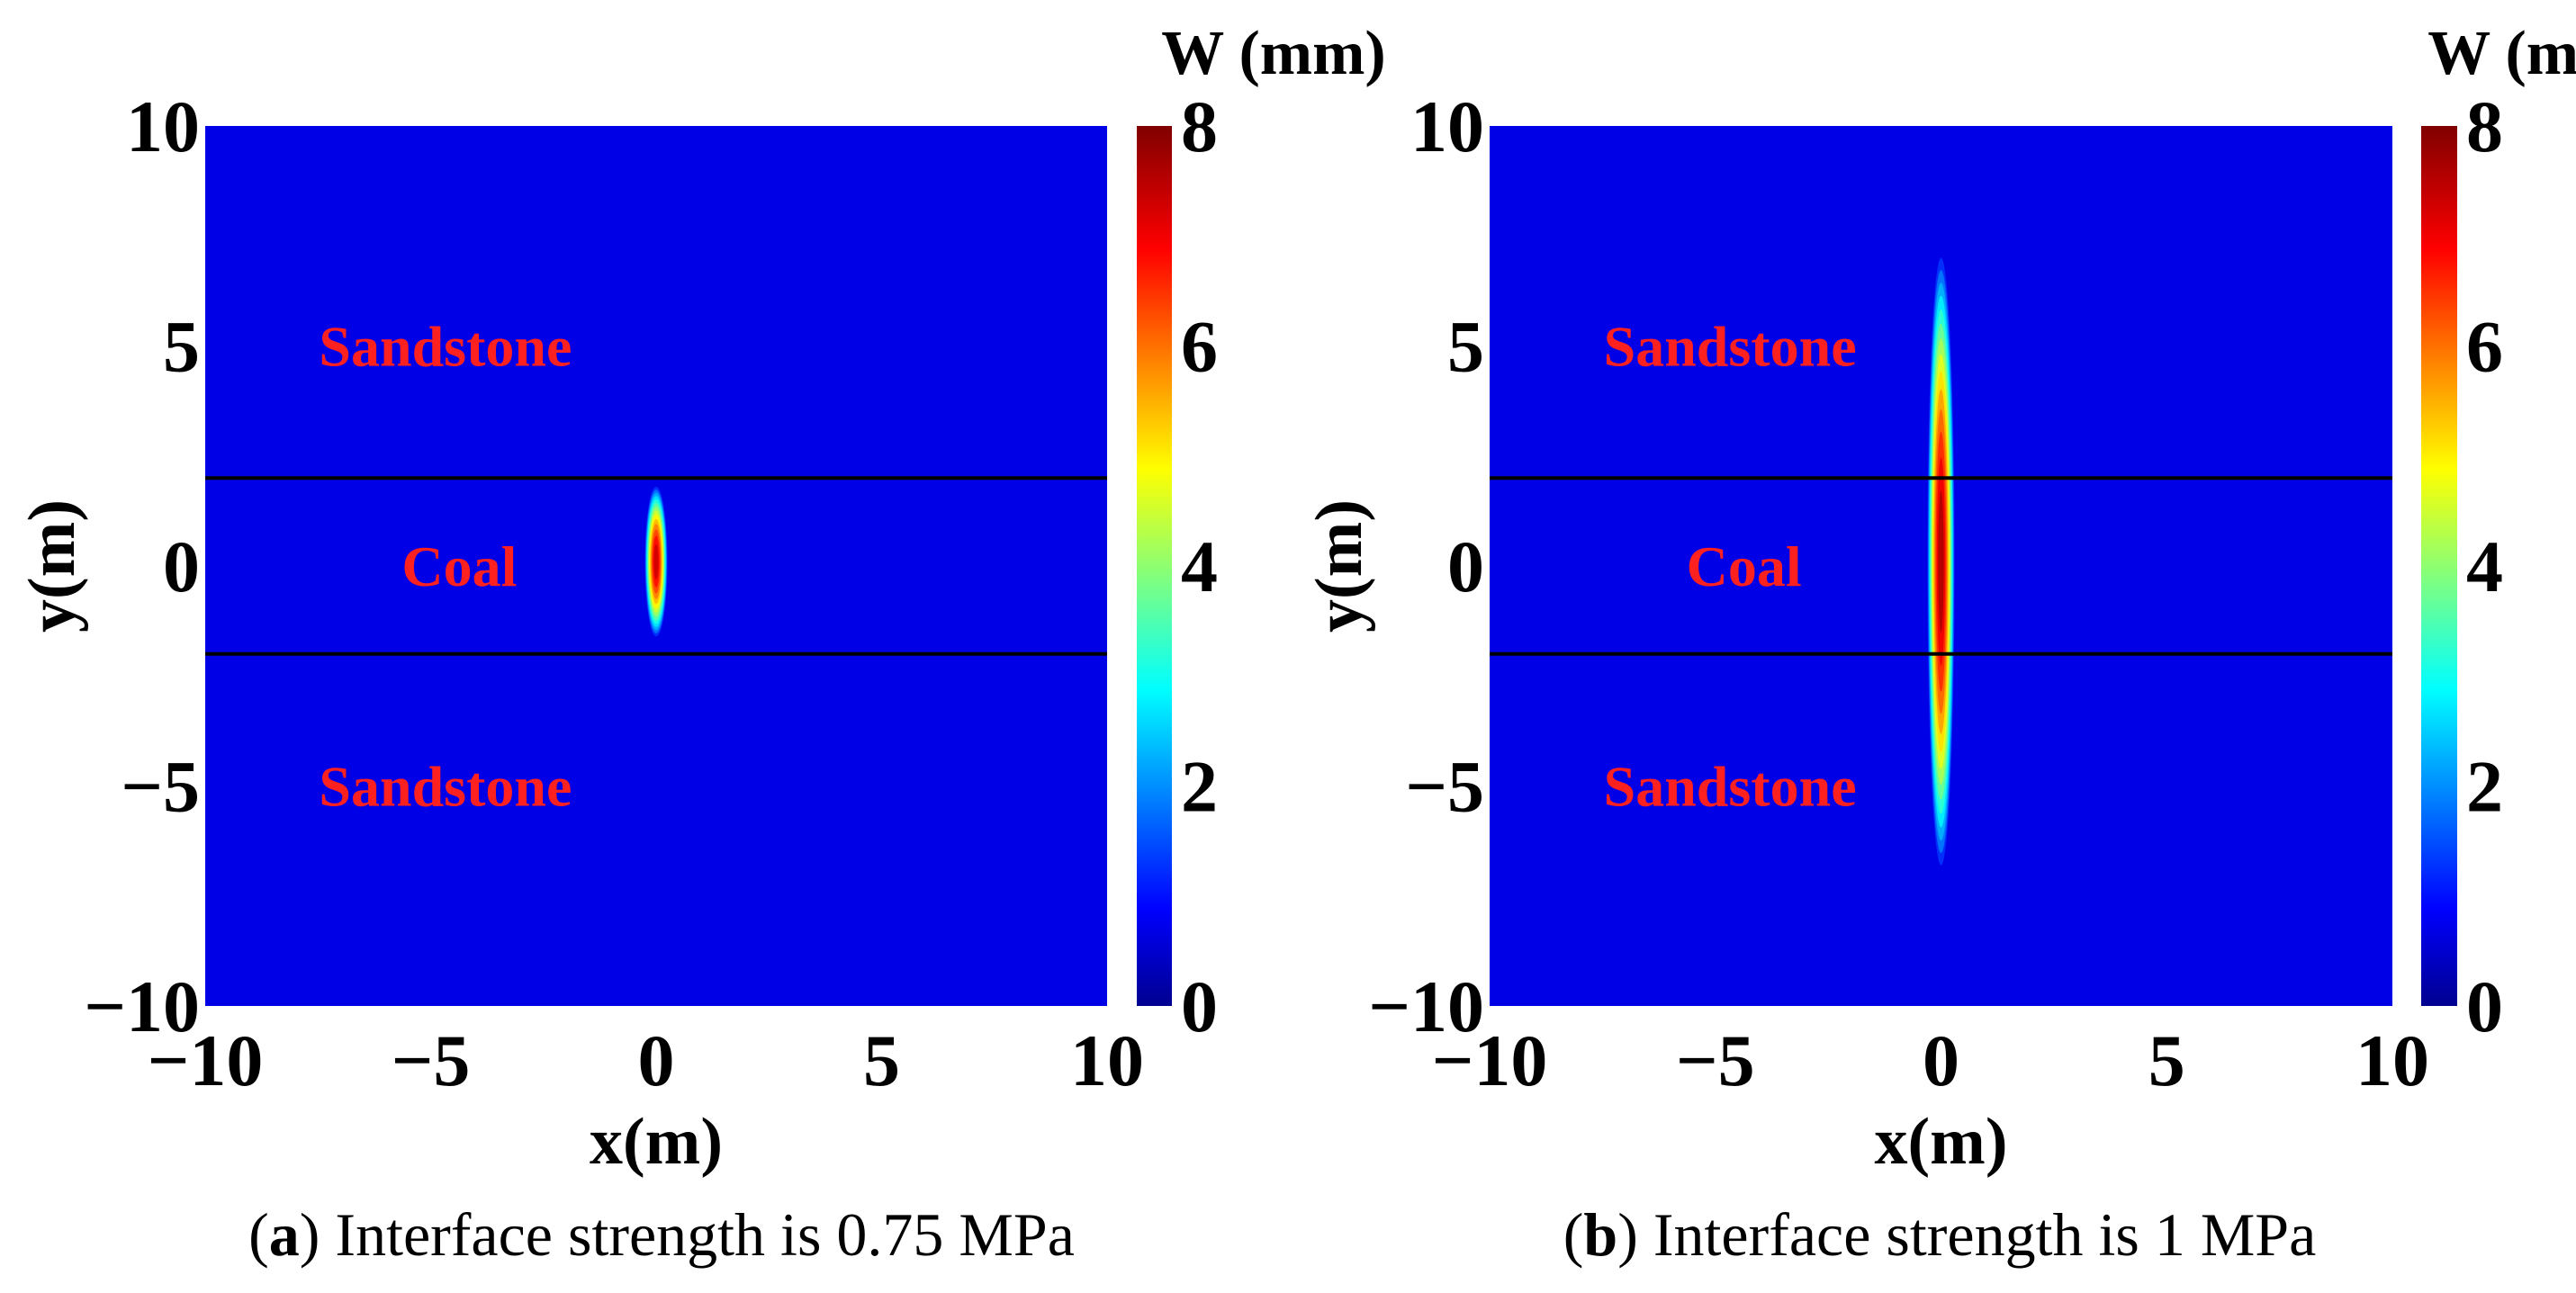 Image resolution: width=2576 pixels, height=1293 pixels. What do you see at coordinates (1966, 1234) in the screenshot?
I see `caption-text: ) Interface strength is 1 MPa` at bounding box center [1966, 1234].